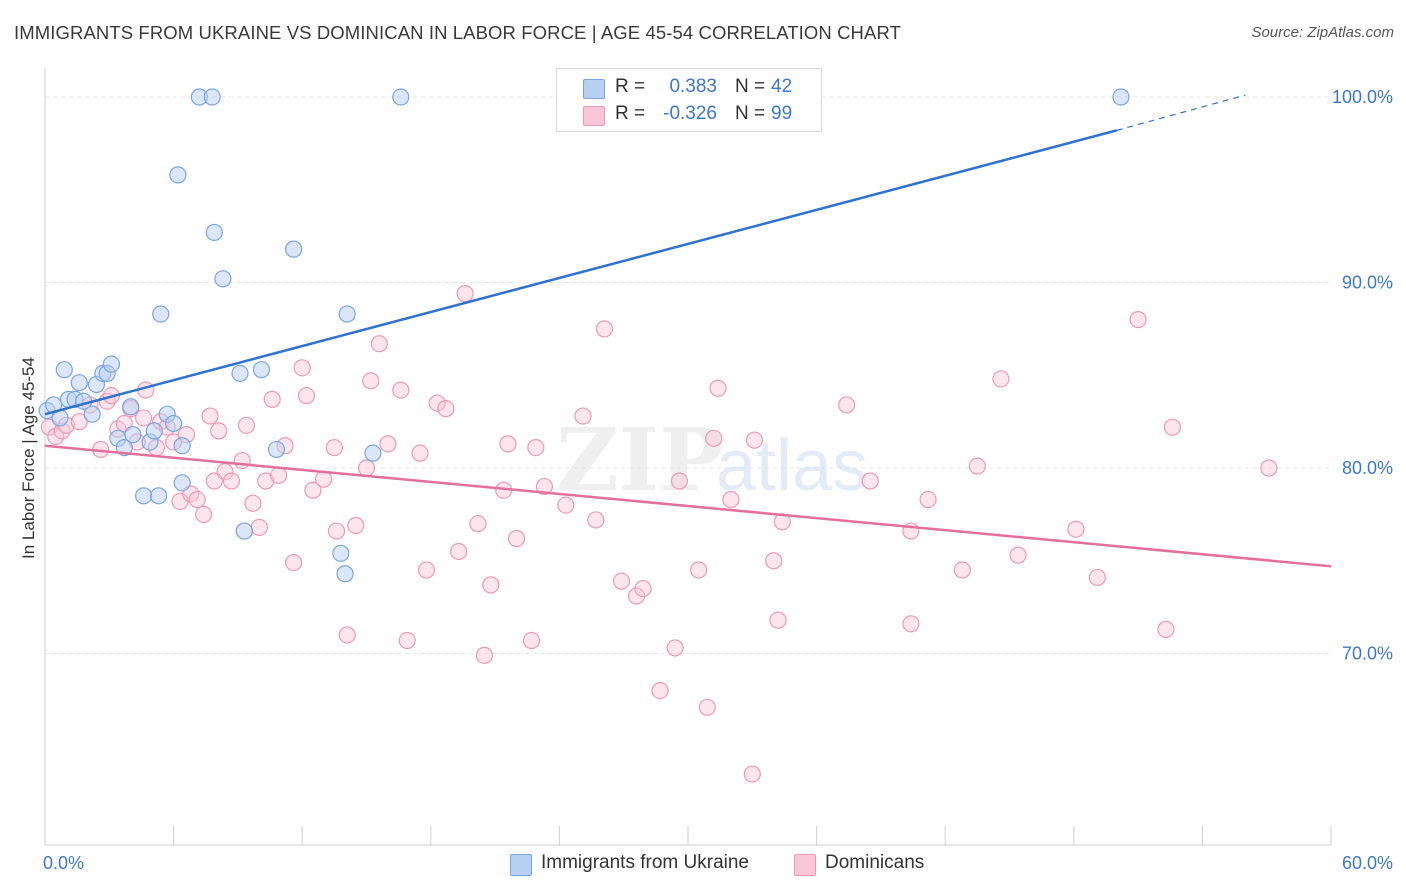 Image resolution: width=1406 pixels, height=892 pixels. I want to click on legend-label-ukraine: Immigrants from Ukraine, so click(645, 862).